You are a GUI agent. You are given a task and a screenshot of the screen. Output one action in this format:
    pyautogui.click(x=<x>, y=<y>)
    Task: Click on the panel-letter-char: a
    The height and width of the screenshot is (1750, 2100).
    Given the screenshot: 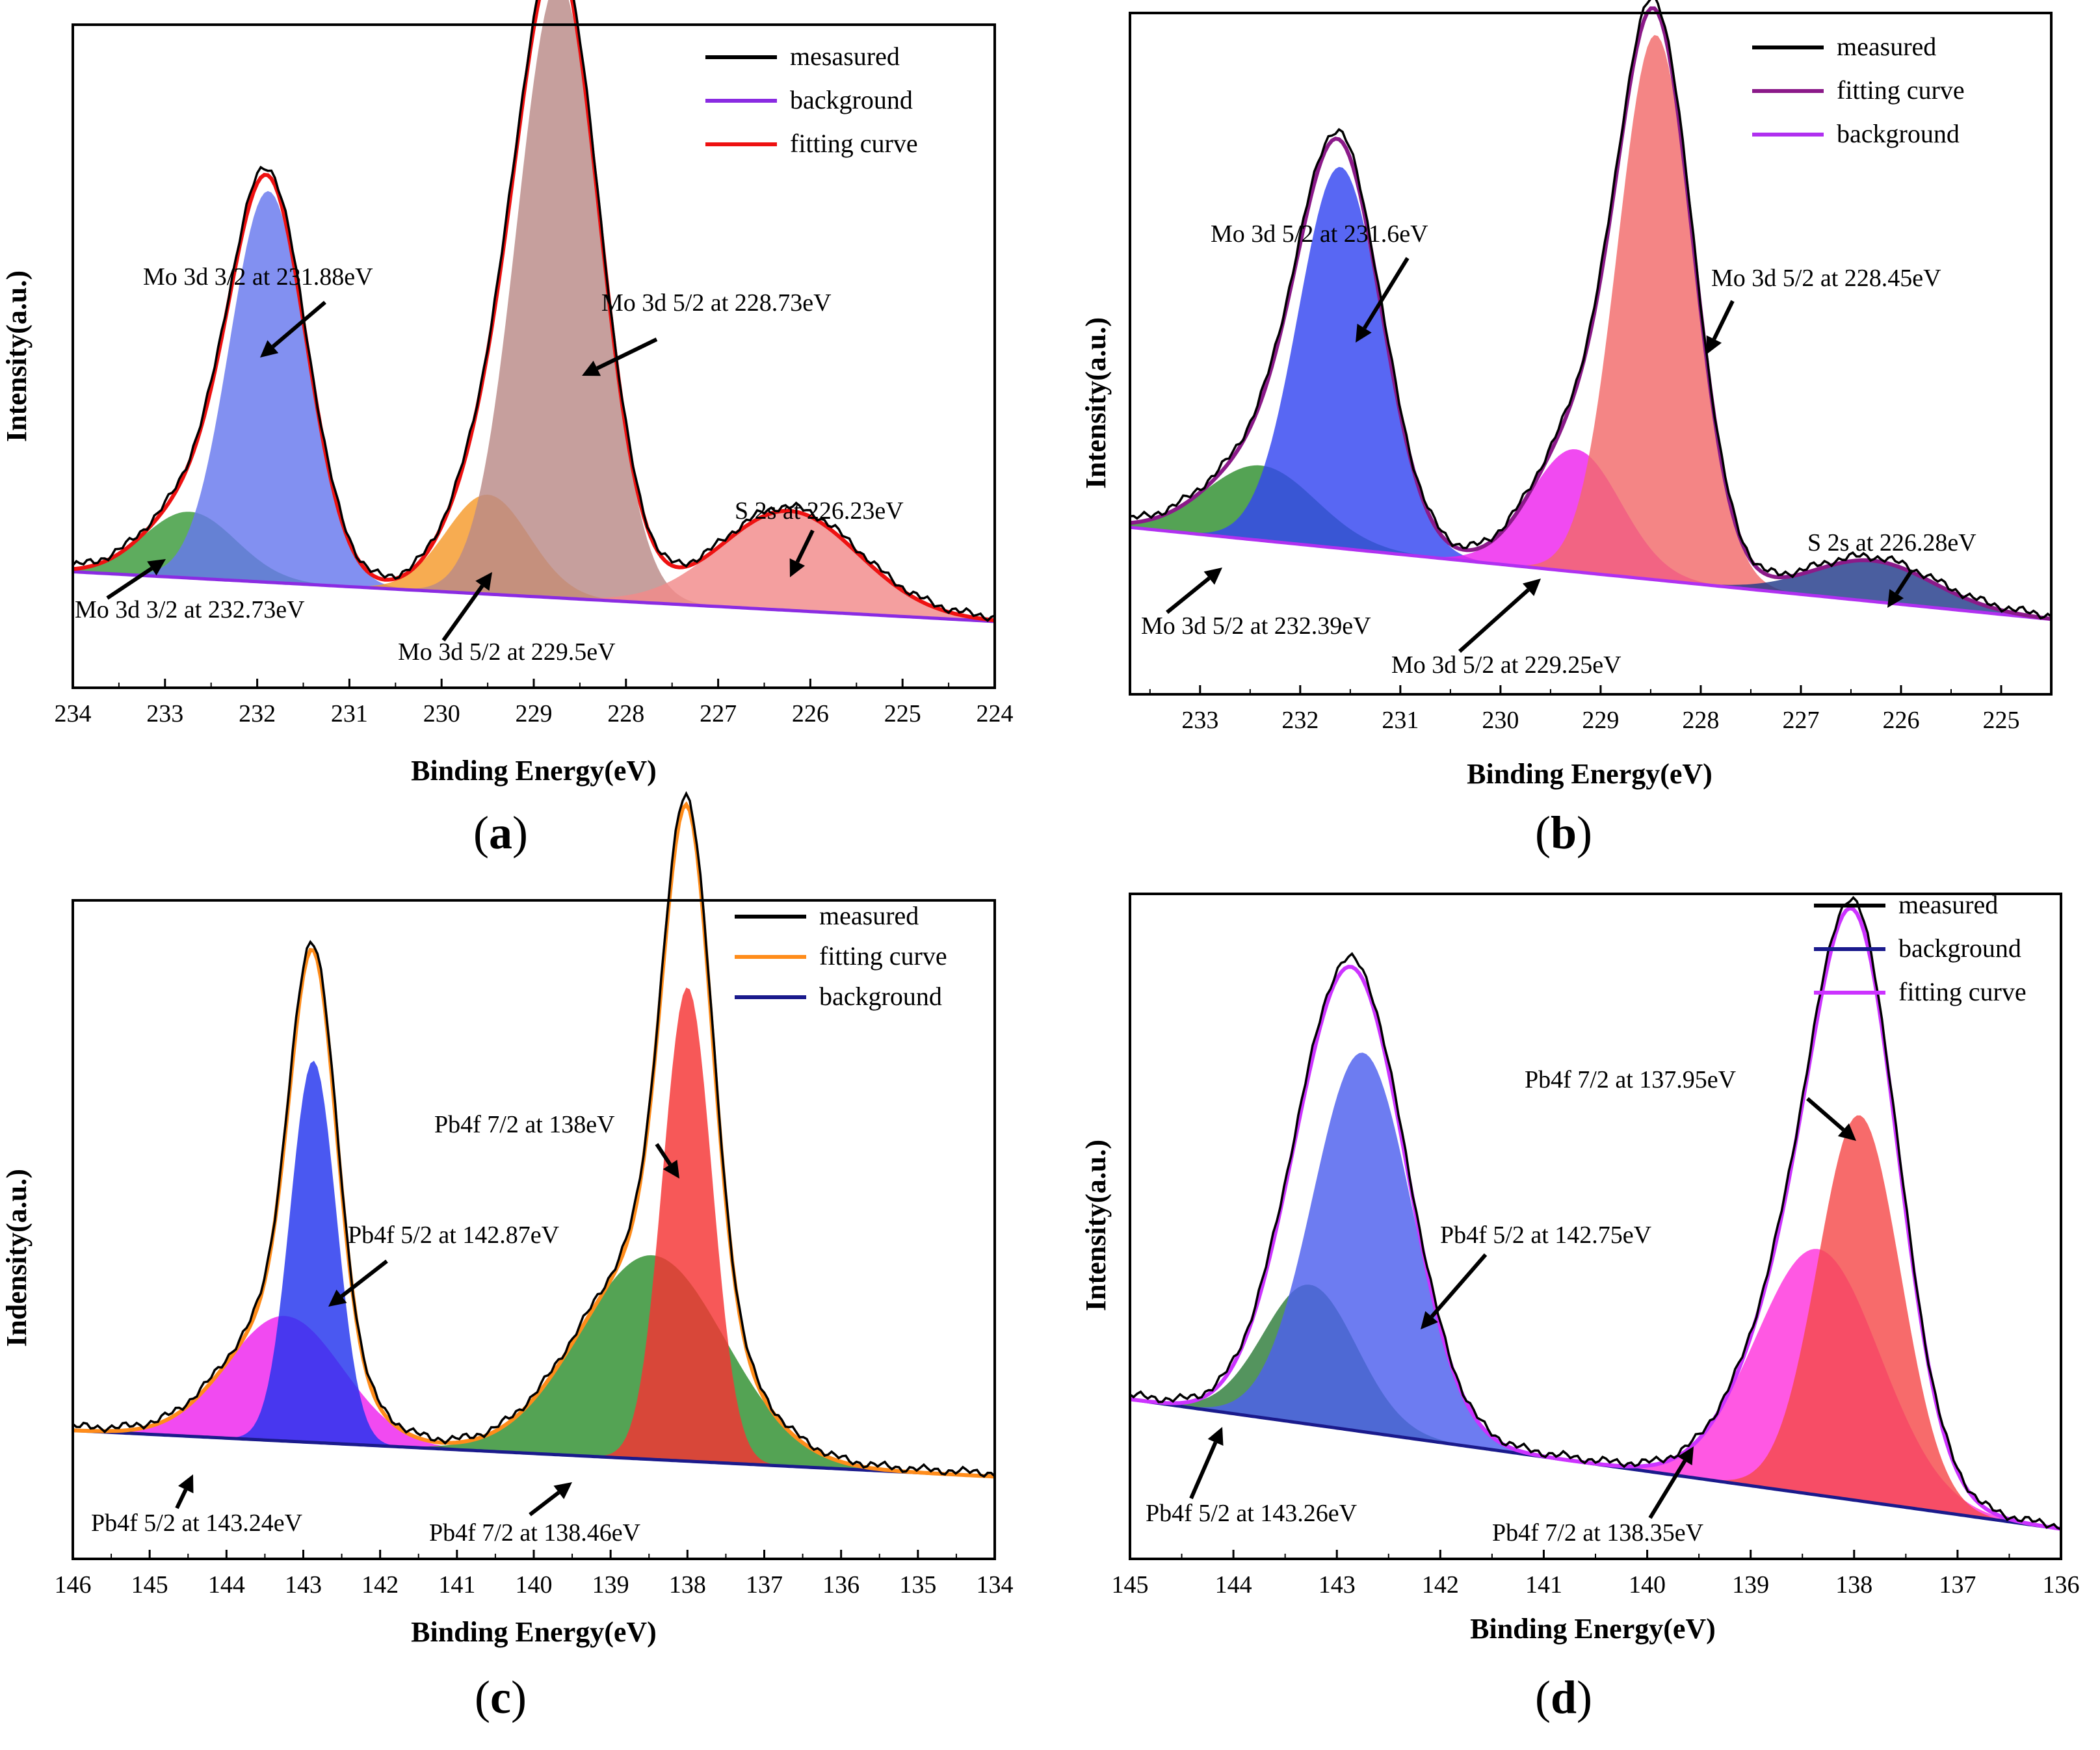 What is the action you would take?
    pyautogui.click(x=500, y=833)
    